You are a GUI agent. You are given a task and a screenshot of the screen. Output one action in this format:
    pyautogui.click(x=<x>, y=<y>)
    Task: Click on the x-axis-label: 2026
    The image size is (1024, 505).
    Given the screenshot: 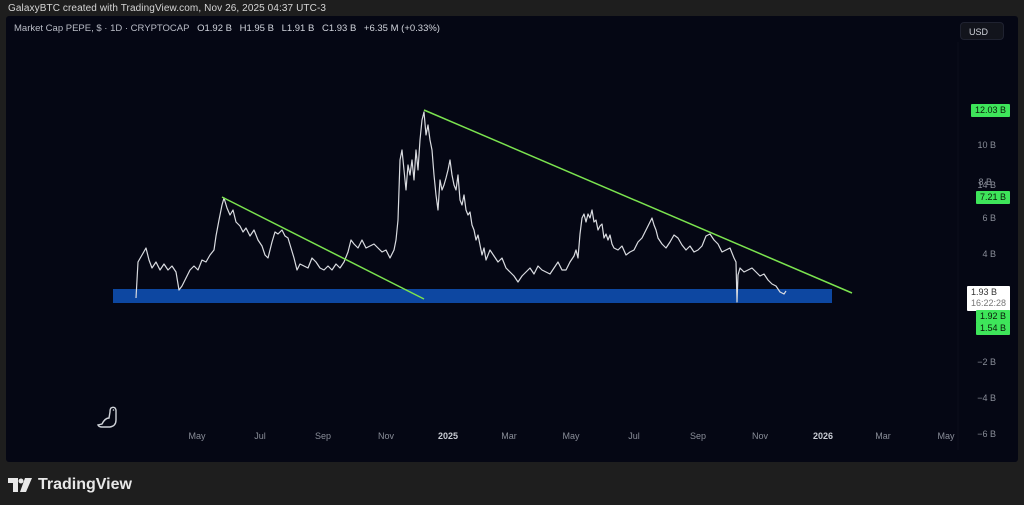 What is the action you would take?
    pyautogui.click(x=823, y=436)
    